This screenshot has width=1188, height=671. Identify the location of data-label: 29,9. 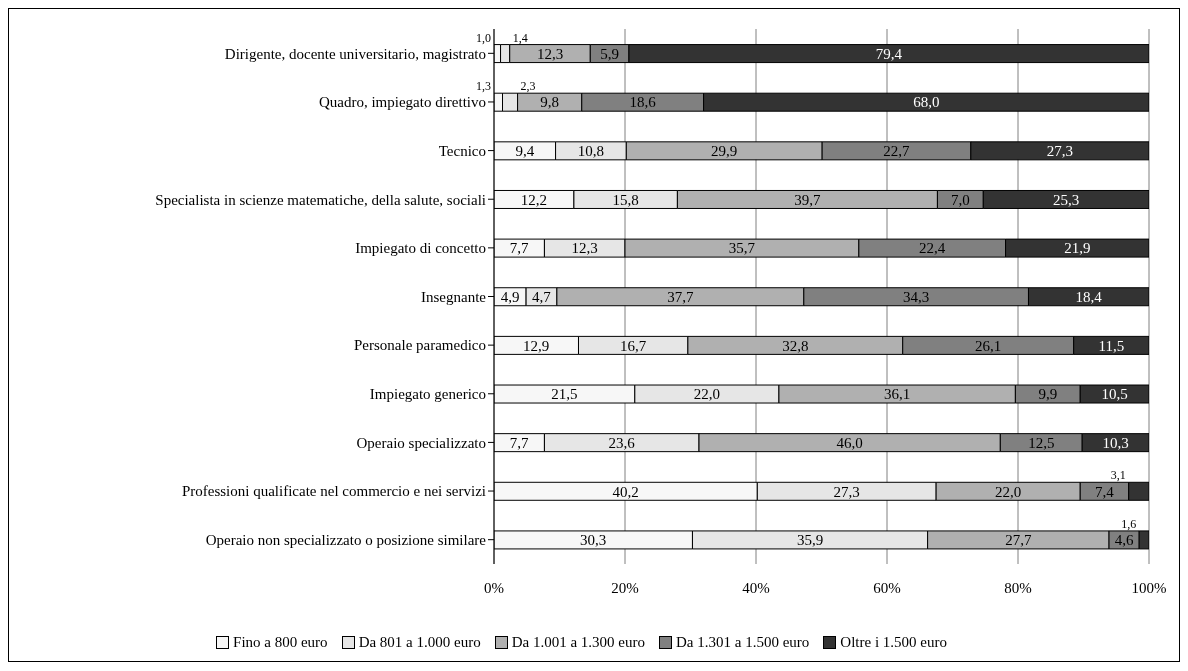
(724, 151).